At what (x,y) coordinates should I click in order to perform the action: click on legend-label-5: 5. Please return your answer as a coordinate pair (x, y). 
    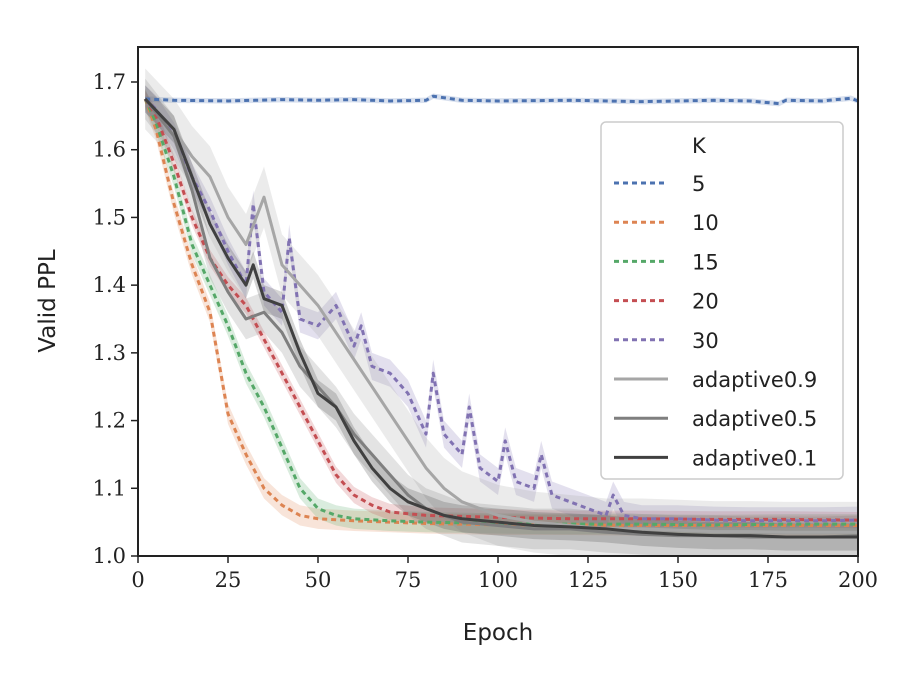
    Looking at the image, I should click on (698, 184).